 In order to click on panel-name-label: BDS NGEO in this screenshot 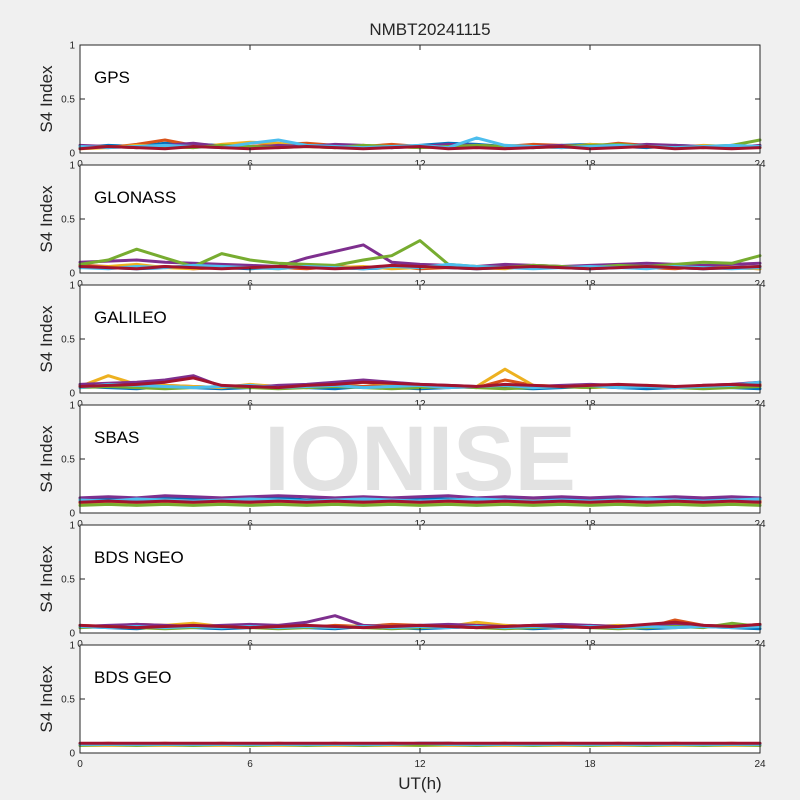, I will do `click(139, 557)`.